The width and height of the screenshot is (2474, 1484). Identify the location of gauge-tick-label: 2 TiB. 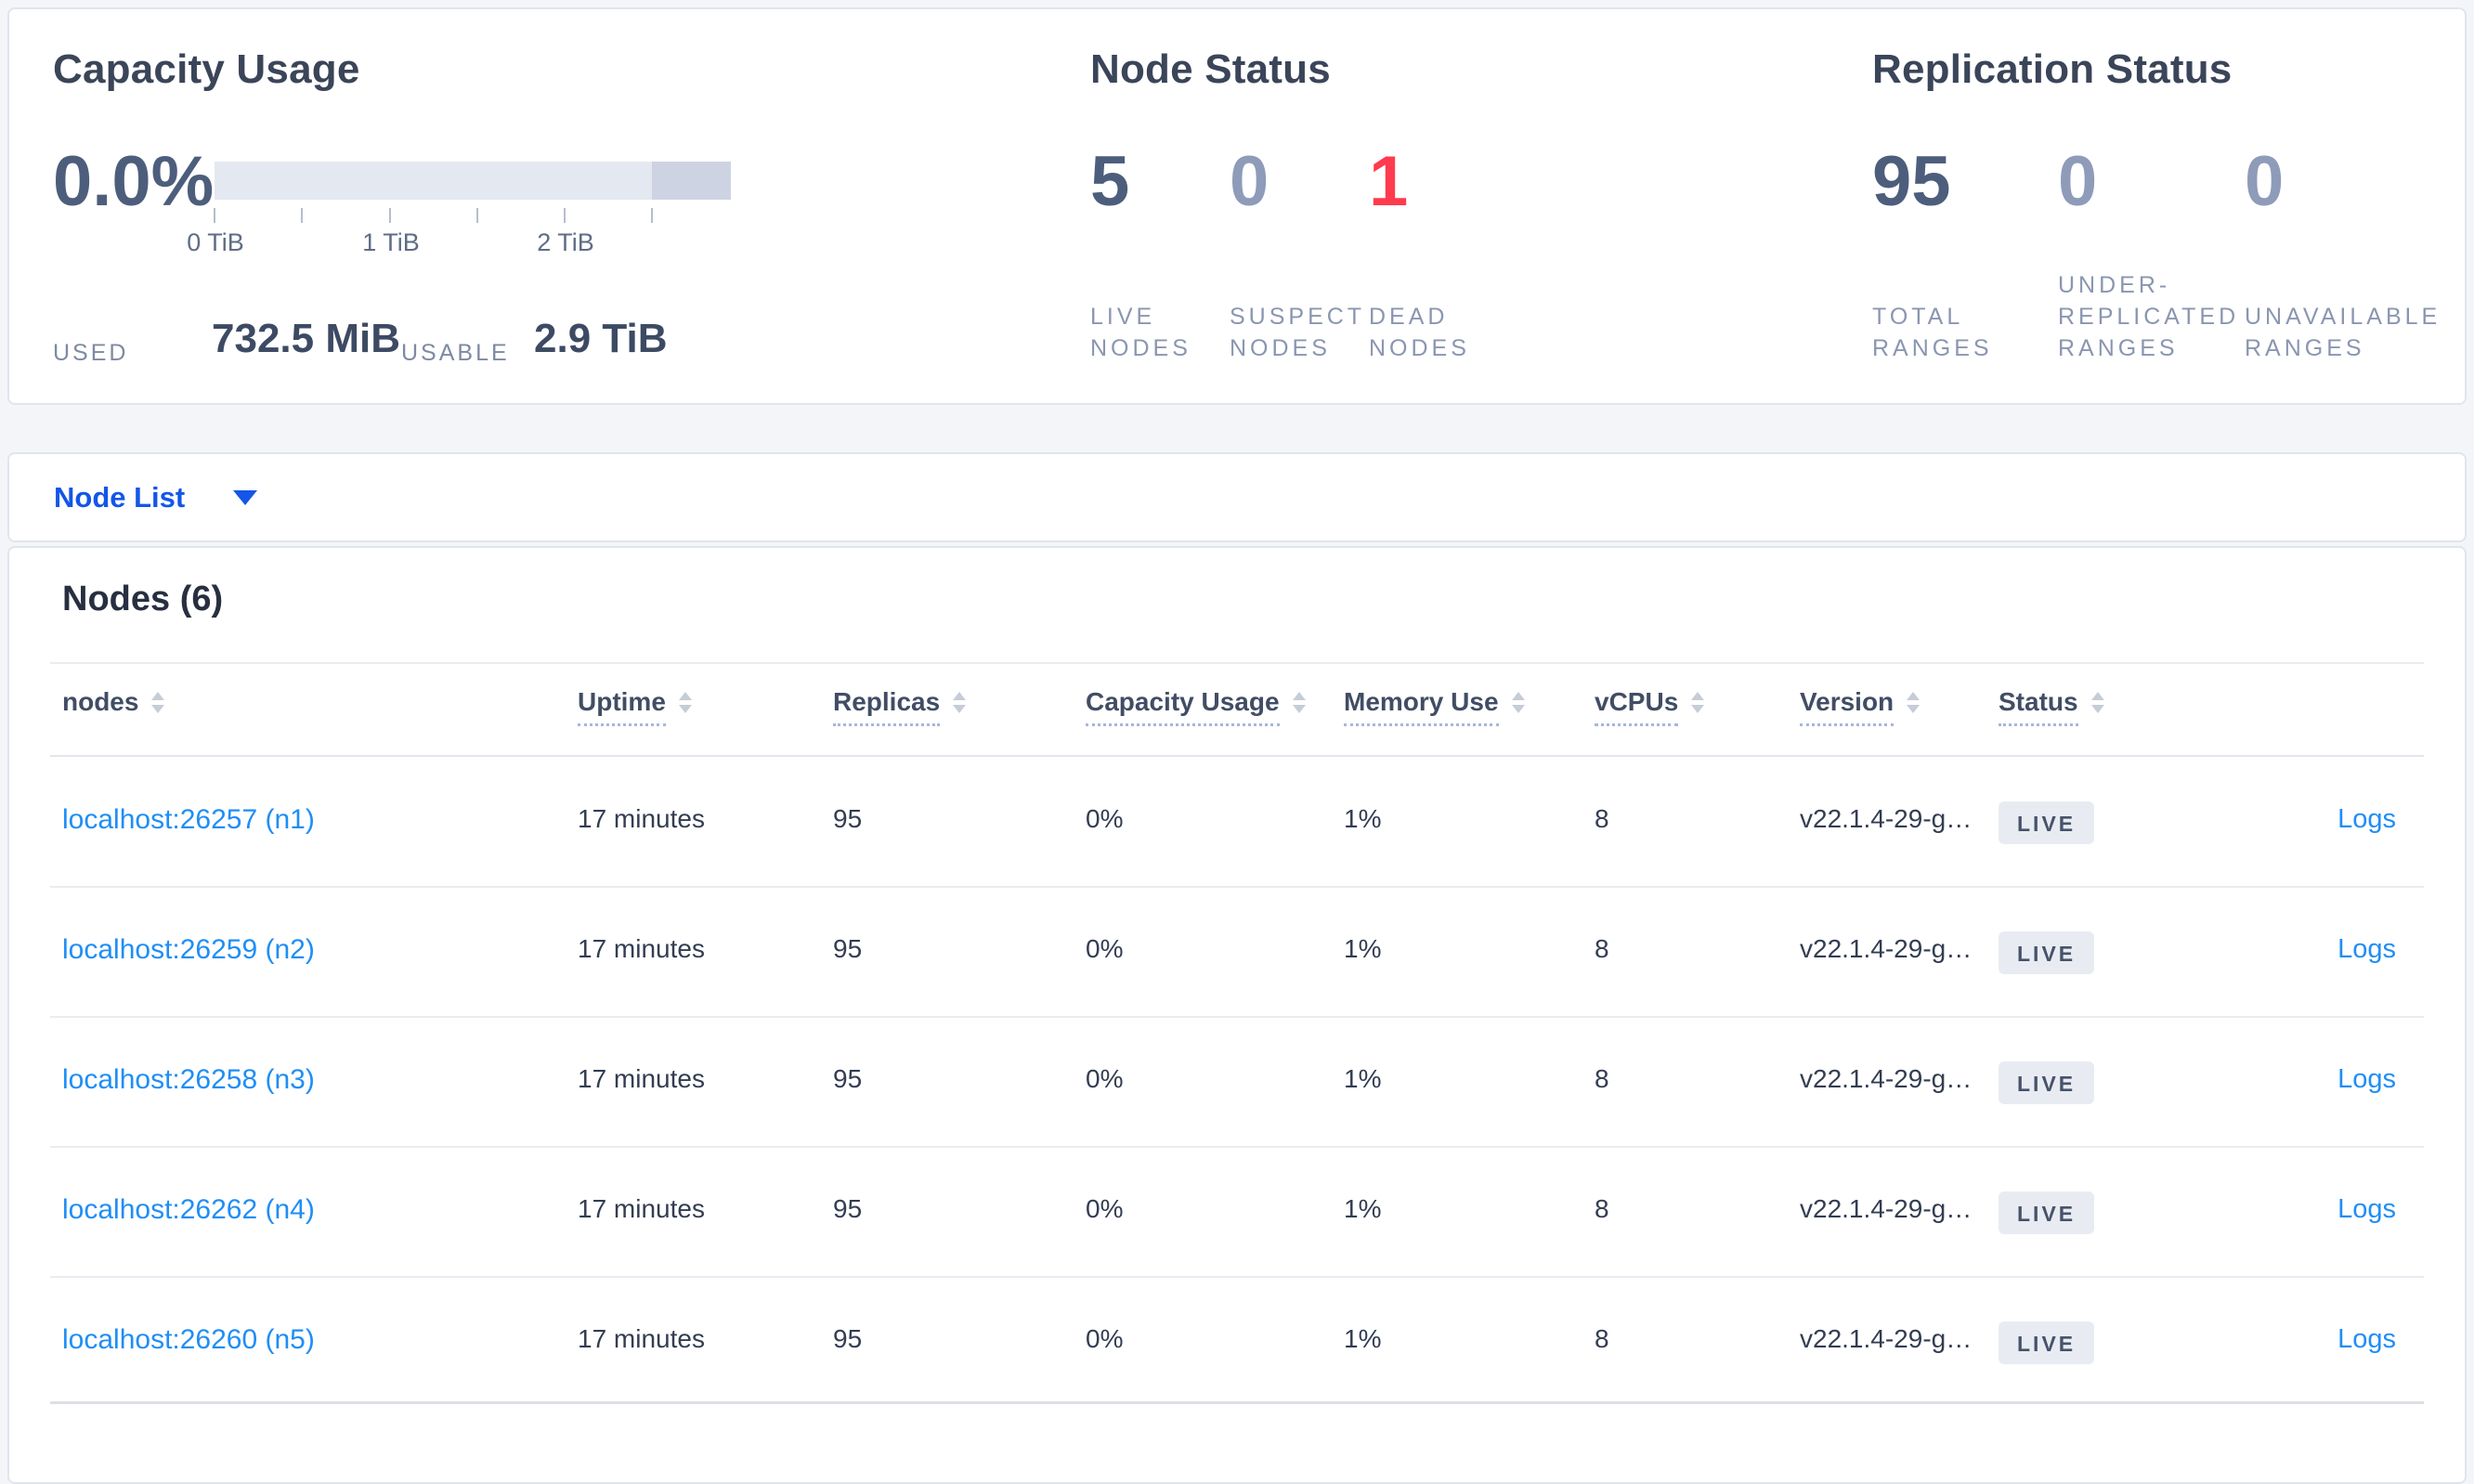
(565, 242).